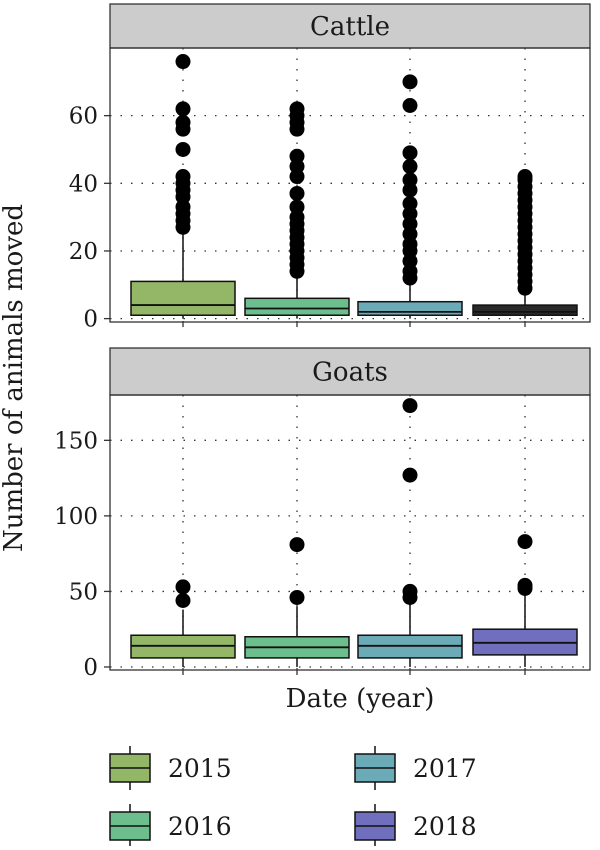  Describe the element at coordinates (445, 826) in the screenshot. I see `legend-label: 2018` at that location.